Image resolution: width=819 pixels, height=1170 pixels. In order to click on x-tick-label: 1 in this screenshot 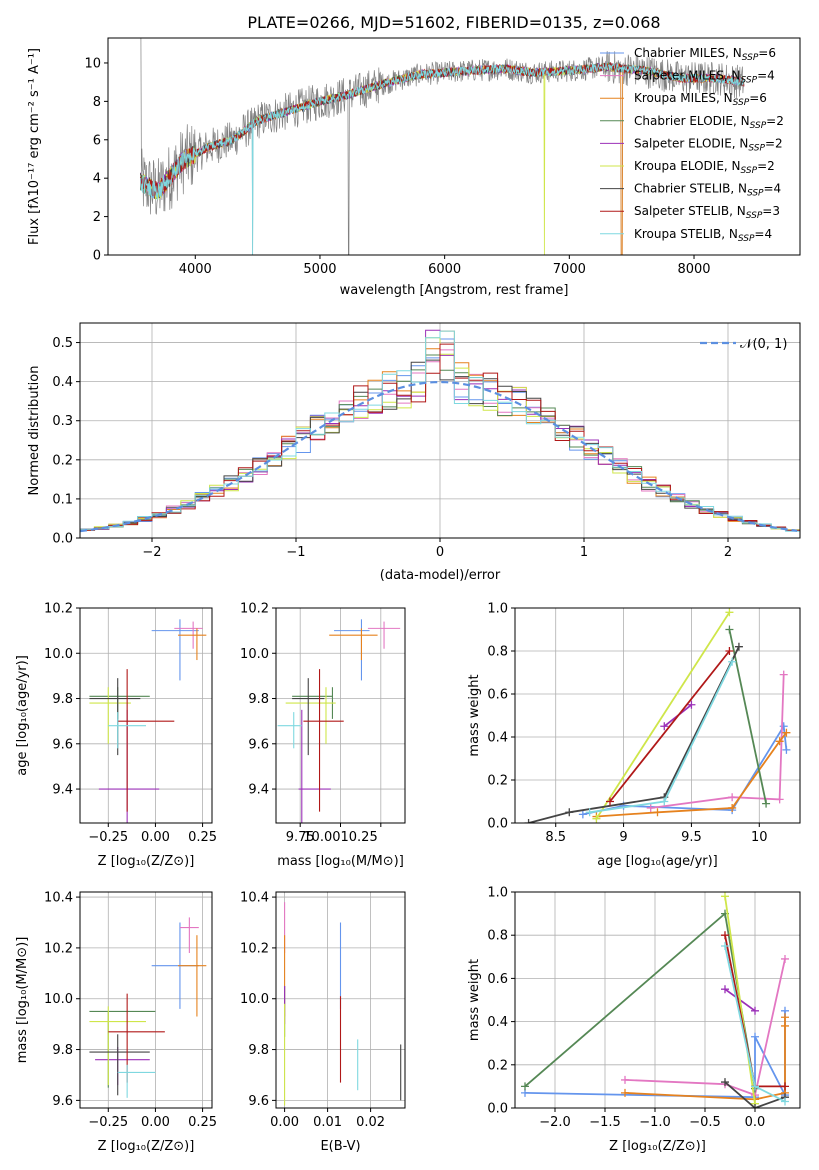, I will do `click(584, 552)`.